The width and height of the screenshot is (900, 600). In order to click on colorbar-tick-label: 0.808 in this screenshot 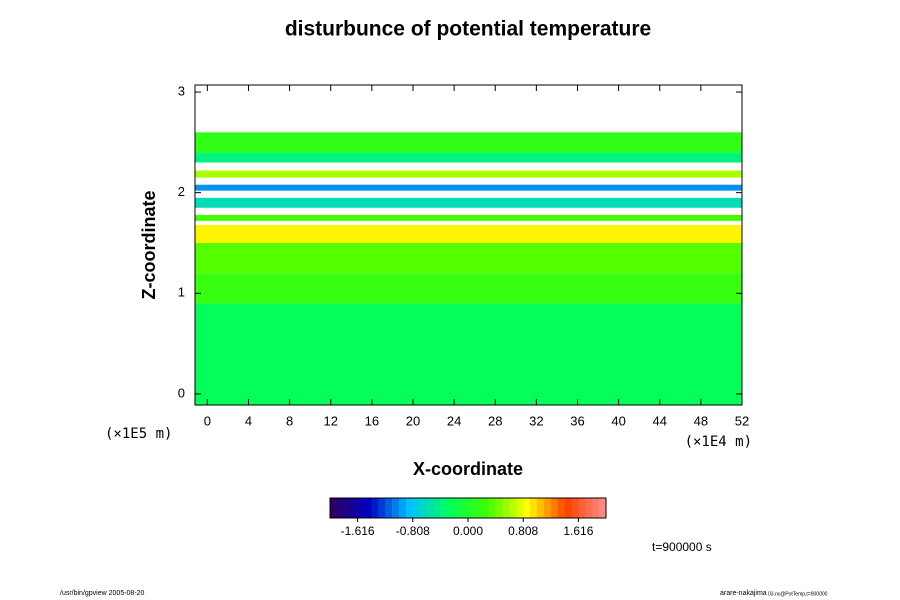, I will do `click(523, 531)`.